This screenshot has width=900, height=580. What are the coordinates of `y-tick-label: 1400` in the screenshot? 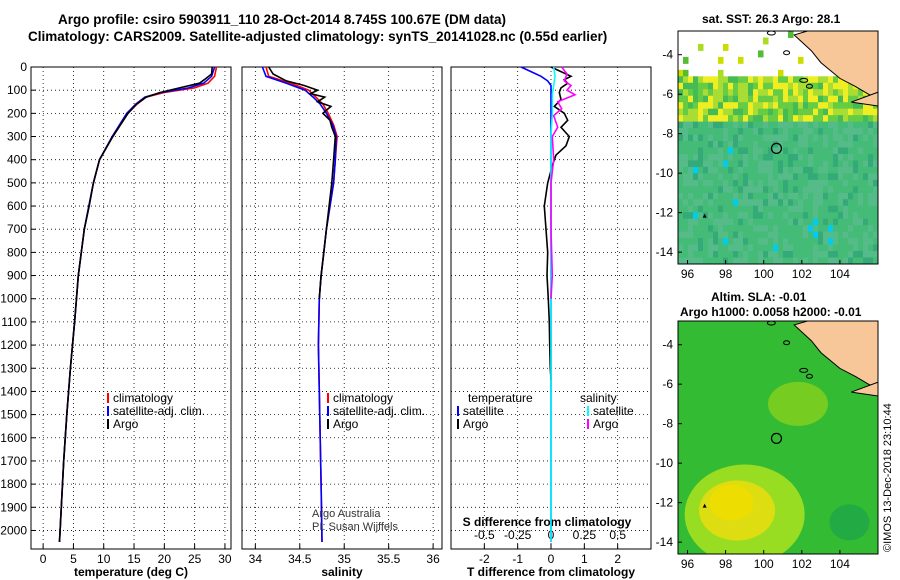 It's located at (13, 391).